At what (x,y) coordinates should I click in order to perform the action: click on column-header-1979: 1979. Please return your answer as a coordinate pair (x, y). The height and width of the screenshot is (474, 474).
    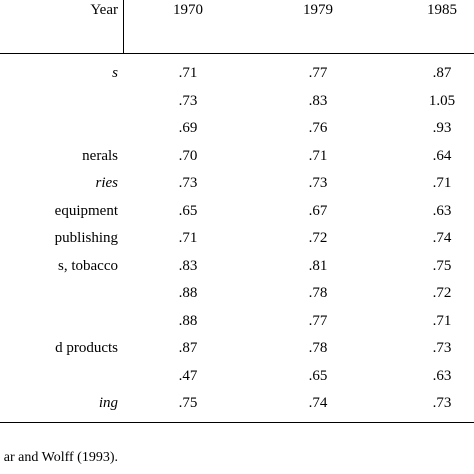
    Looking at the image, I should click on (318, 10).